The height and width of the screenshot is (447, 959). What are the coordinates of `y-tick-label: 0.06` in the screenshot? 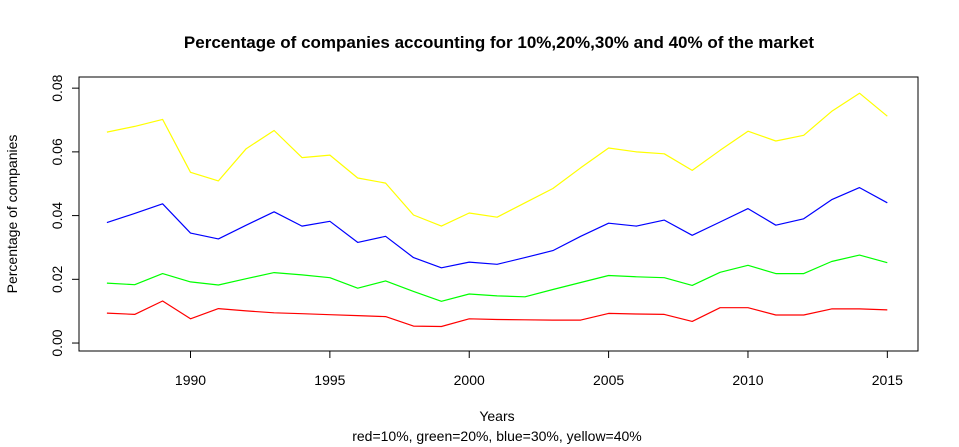 It's located at (57, 151).